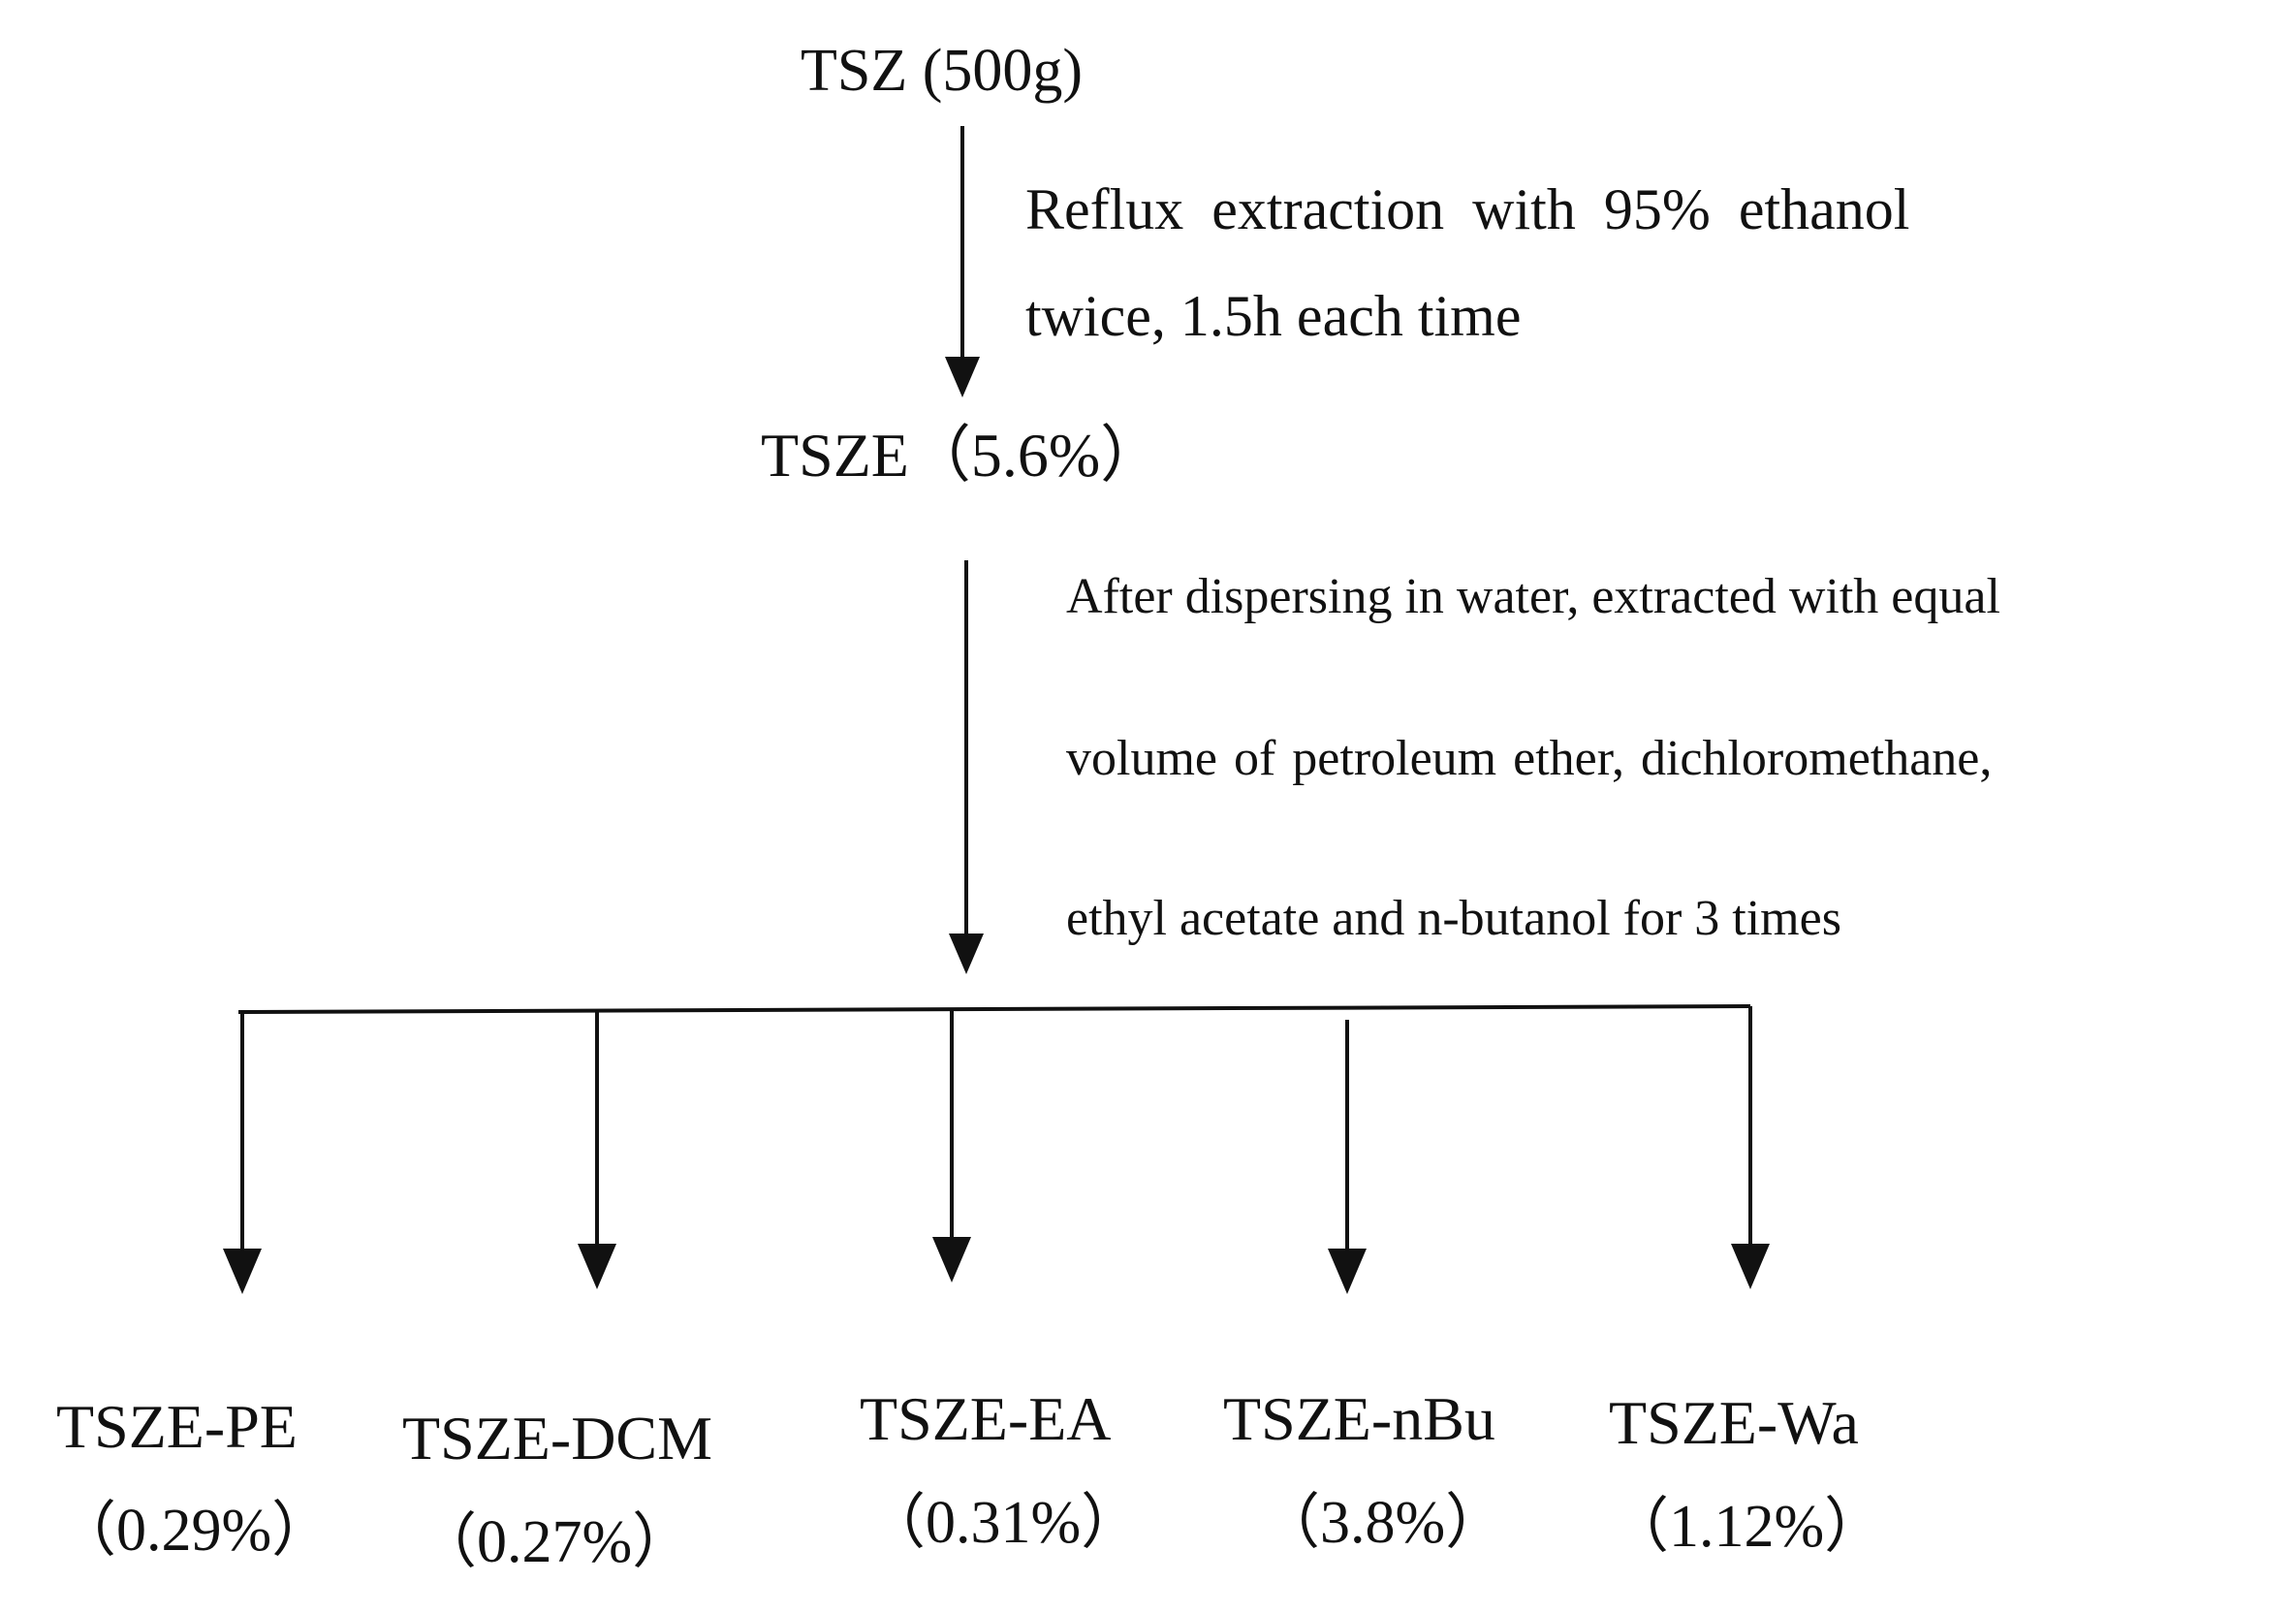 The height and width of the screenshot is (1614, 2296). What do you see at coordinates (962, 455) in the screenshot?
I see `intermediate-node: TSZE（5.6%）` at bounding box center [962, 455].